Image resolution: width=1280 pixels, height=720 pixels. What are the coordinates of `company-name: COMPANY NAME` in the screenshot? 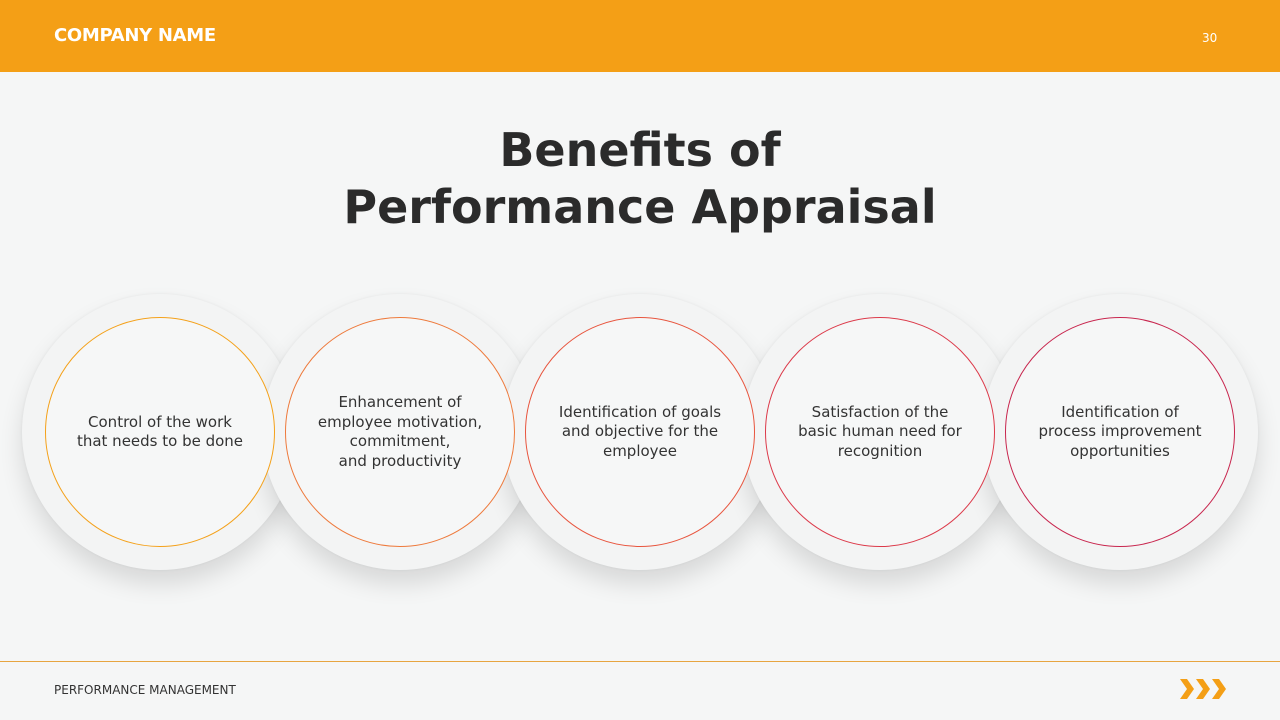 It's located at (135, 35).